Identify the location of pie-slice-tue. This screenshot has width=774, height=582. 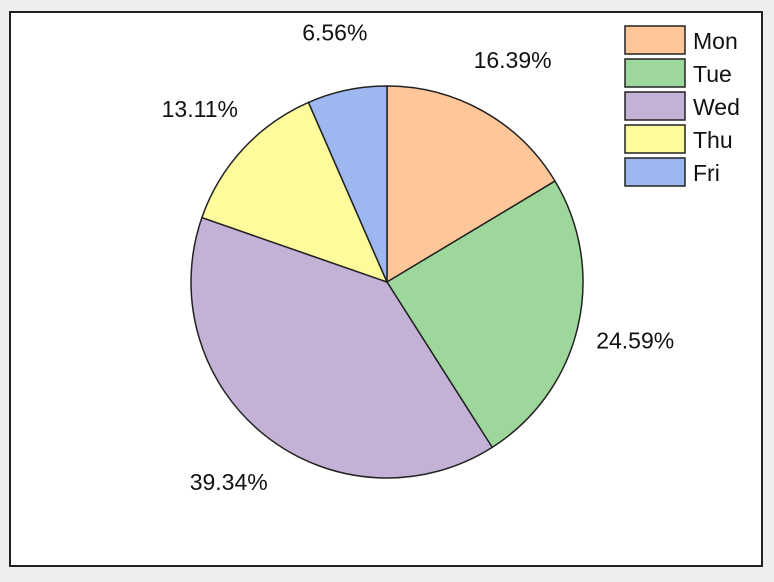
(485, 314).